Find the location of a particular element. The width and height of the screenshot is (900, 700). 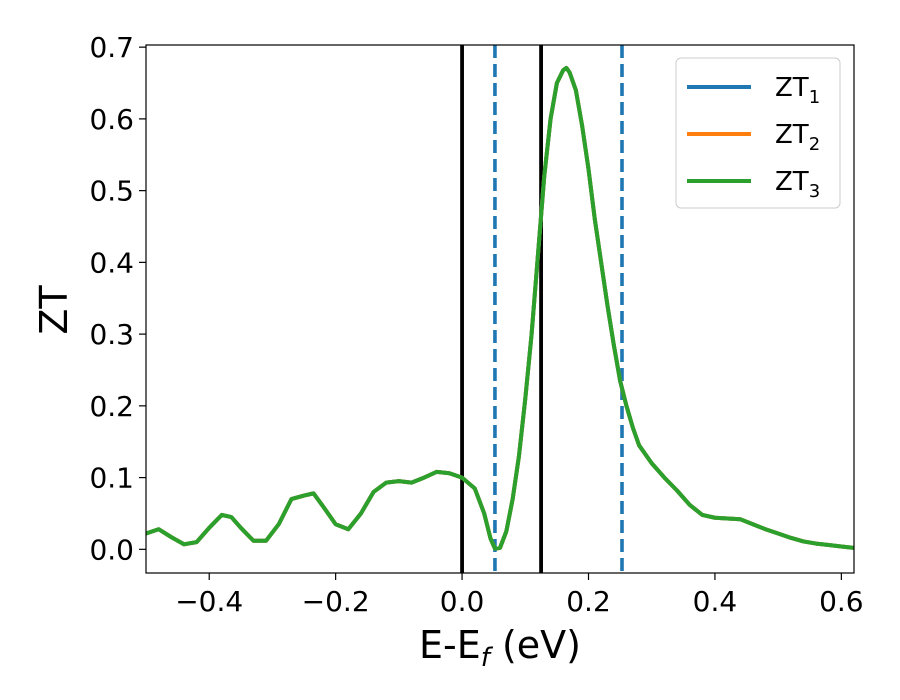

x-axis-label-tail: (eV) is located at coordinates (535, 645).